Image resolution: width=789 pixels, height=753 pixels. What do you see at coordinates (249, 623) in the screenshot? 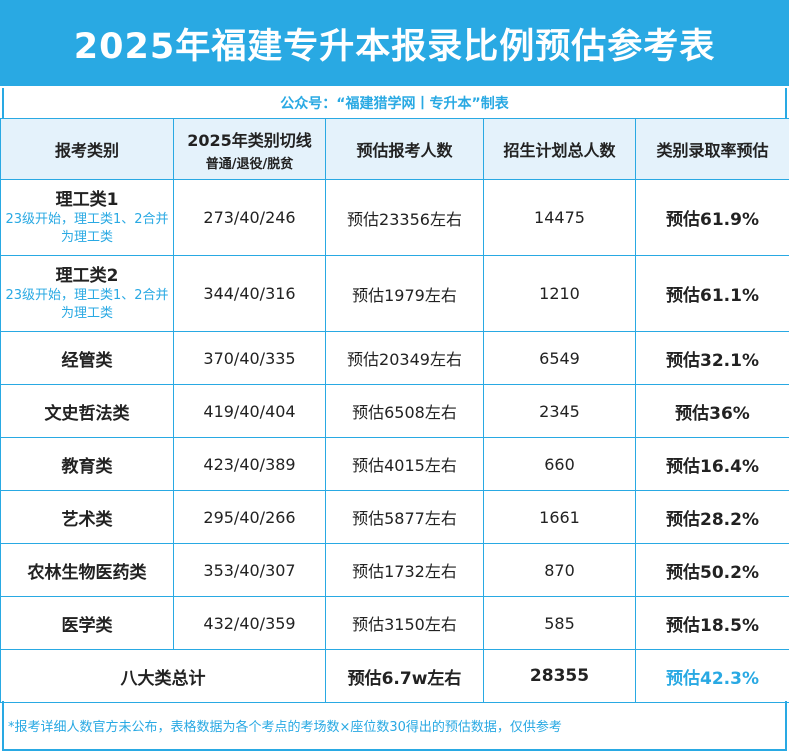
I see `cutoff-cell: 432/40/359` at bounding box center [249, 623].